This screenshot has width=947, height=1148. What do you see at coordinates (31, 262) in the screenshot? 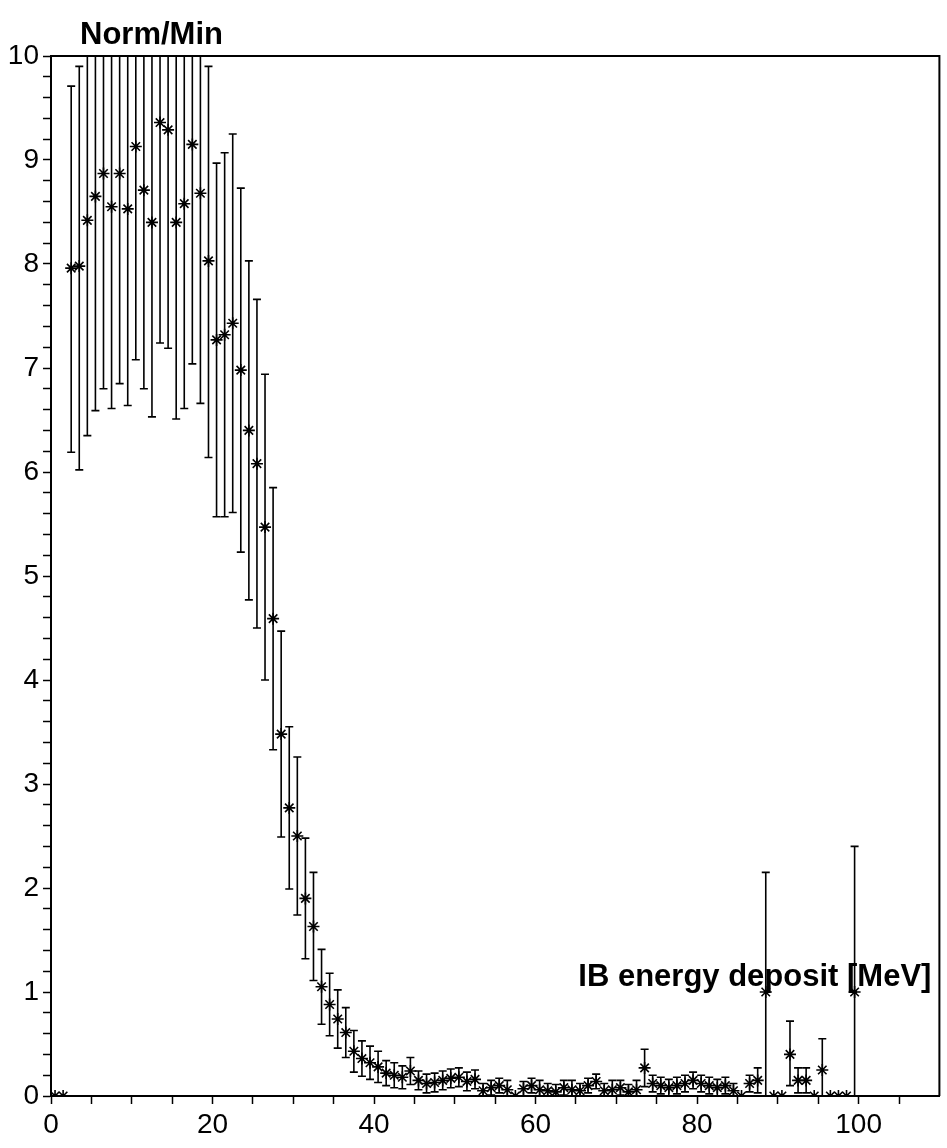
I see `y-tick-label: 8` at bounding box center [31, 262].